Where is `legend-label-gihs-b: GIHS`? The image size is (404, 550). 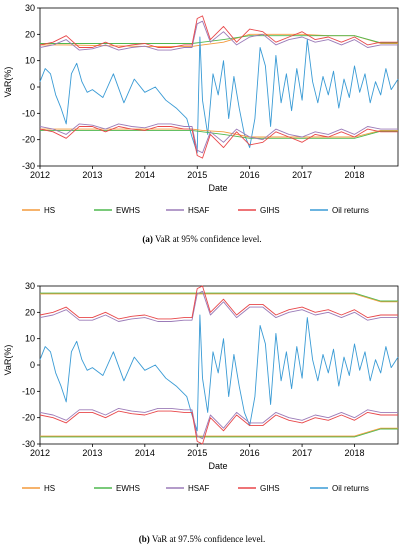 legend-label-gihs-b: GIHS is located at coordinates (270, 488).